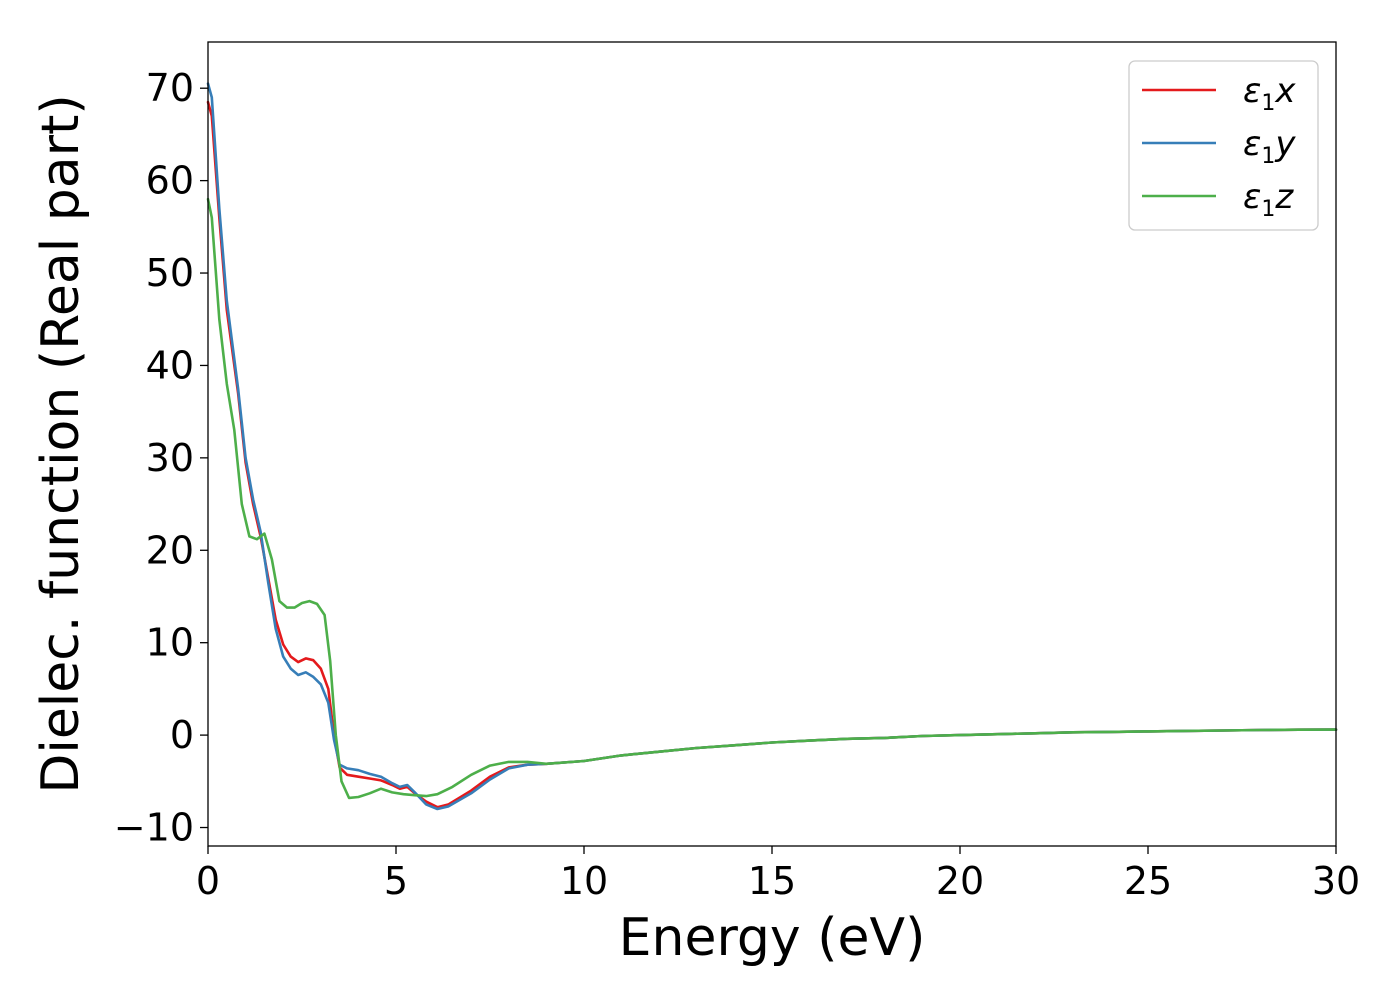  I want to click on x-tick-label: 5, so click(396, 881).